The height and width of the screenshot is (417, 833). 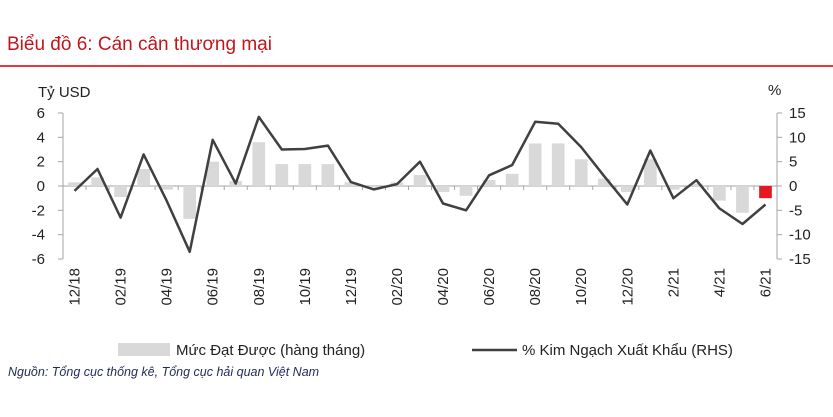 I want to click on x-tick-label: 06/19, so click(x=213, y=287).